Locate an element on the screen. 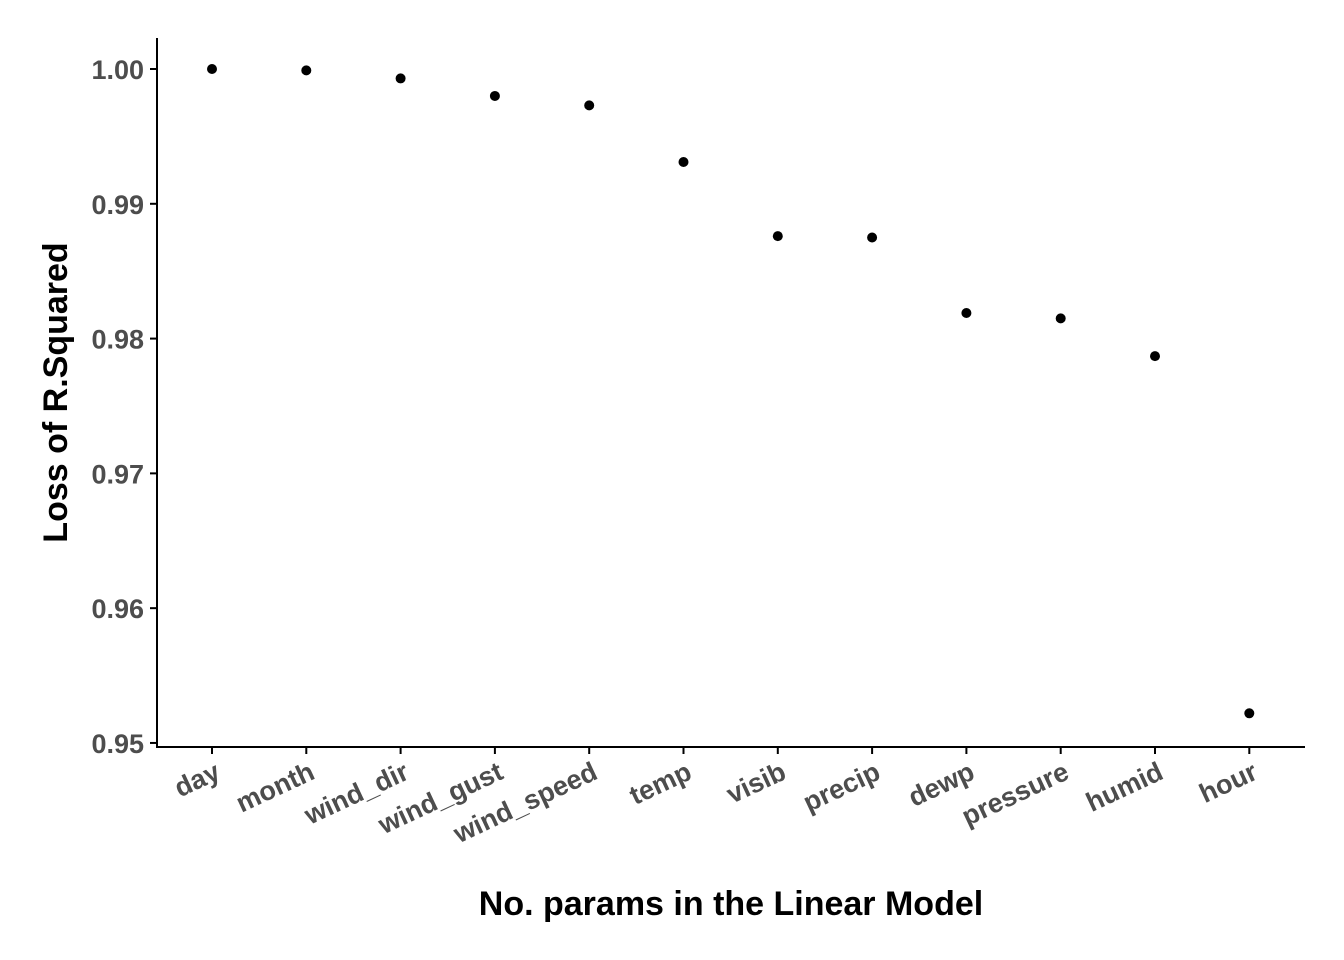 Image resolution: width=1344 pixels, height=960 pixels. x-tick-label: precip is located at coordinates (842, 786).